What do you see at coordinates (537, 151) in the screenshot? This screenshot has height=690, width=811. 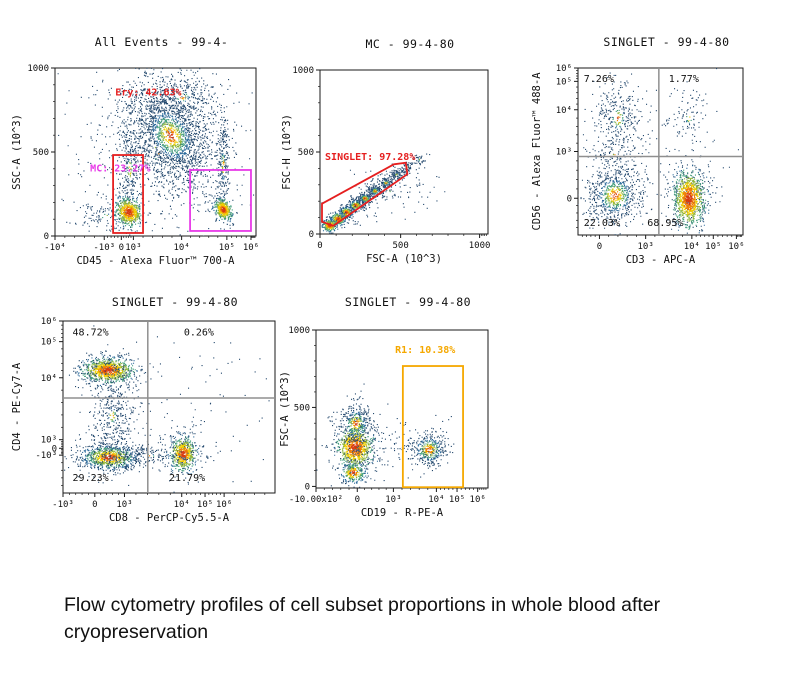 I see `y-axis-label: CD56 - Alexa Fluor™ 488-A` at bounding box center [537, 151].